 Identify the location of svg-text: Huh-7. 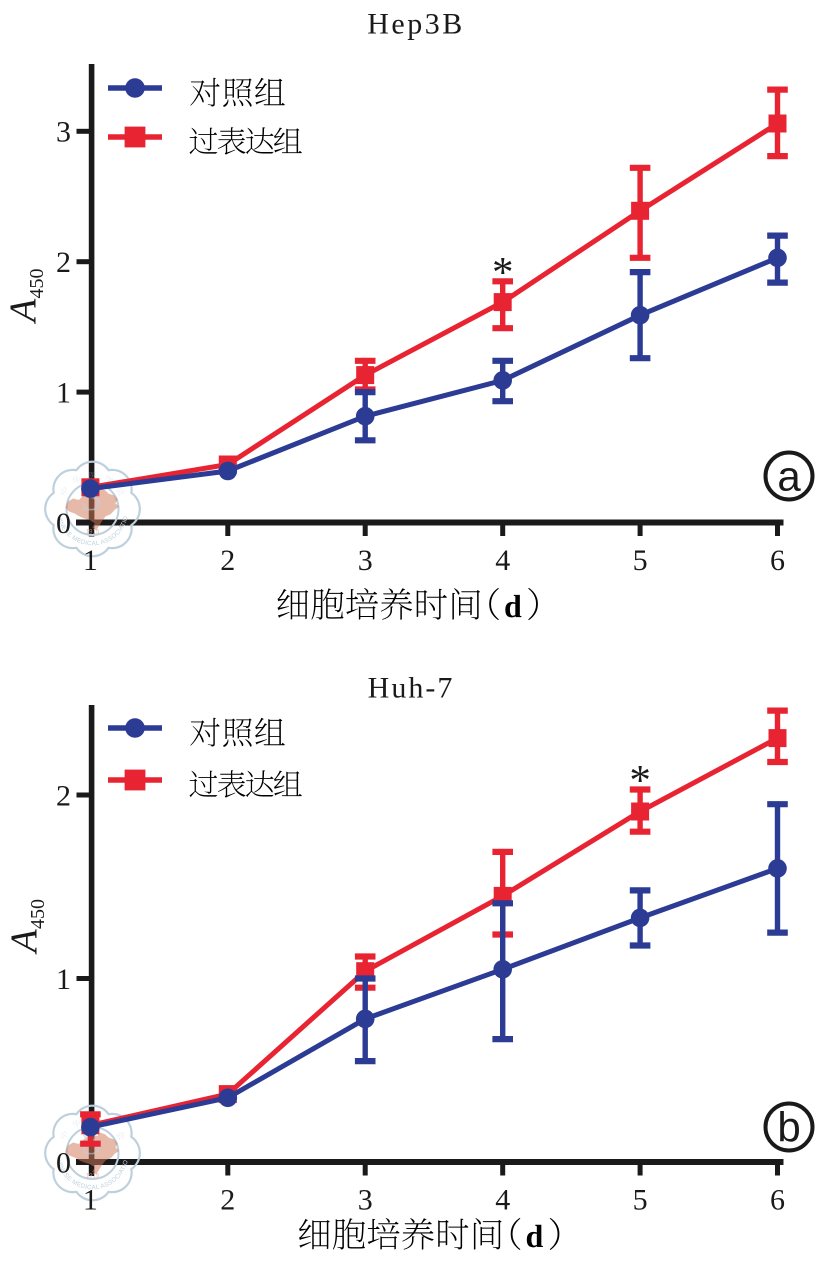
(411, 688).